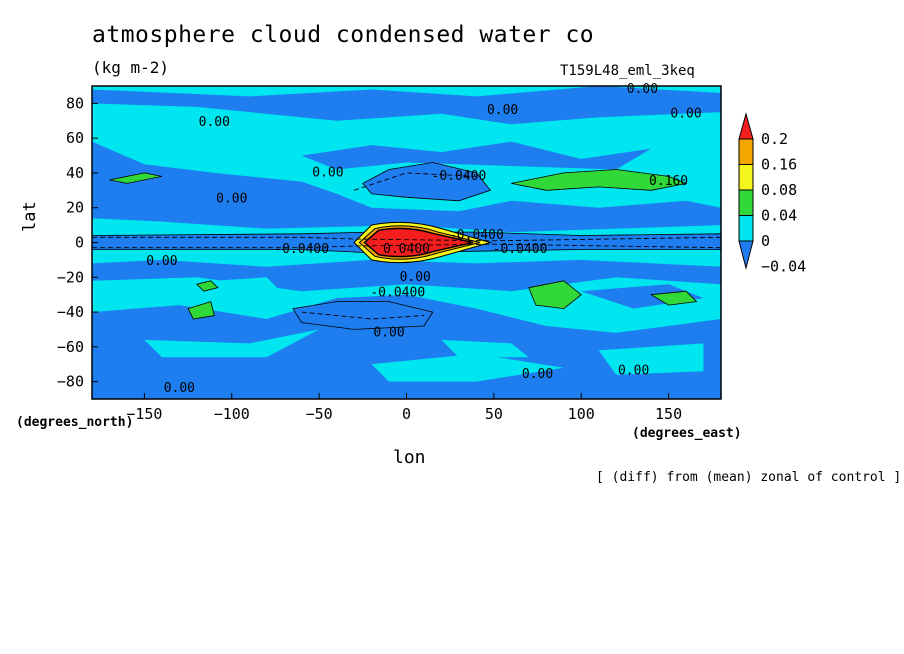 Image resolution: width=904 pixels, height=654 pixels. Describe the element at coordinates (783, 267) in the screenshot. I see `colorbar-label: −0.04` at that location.